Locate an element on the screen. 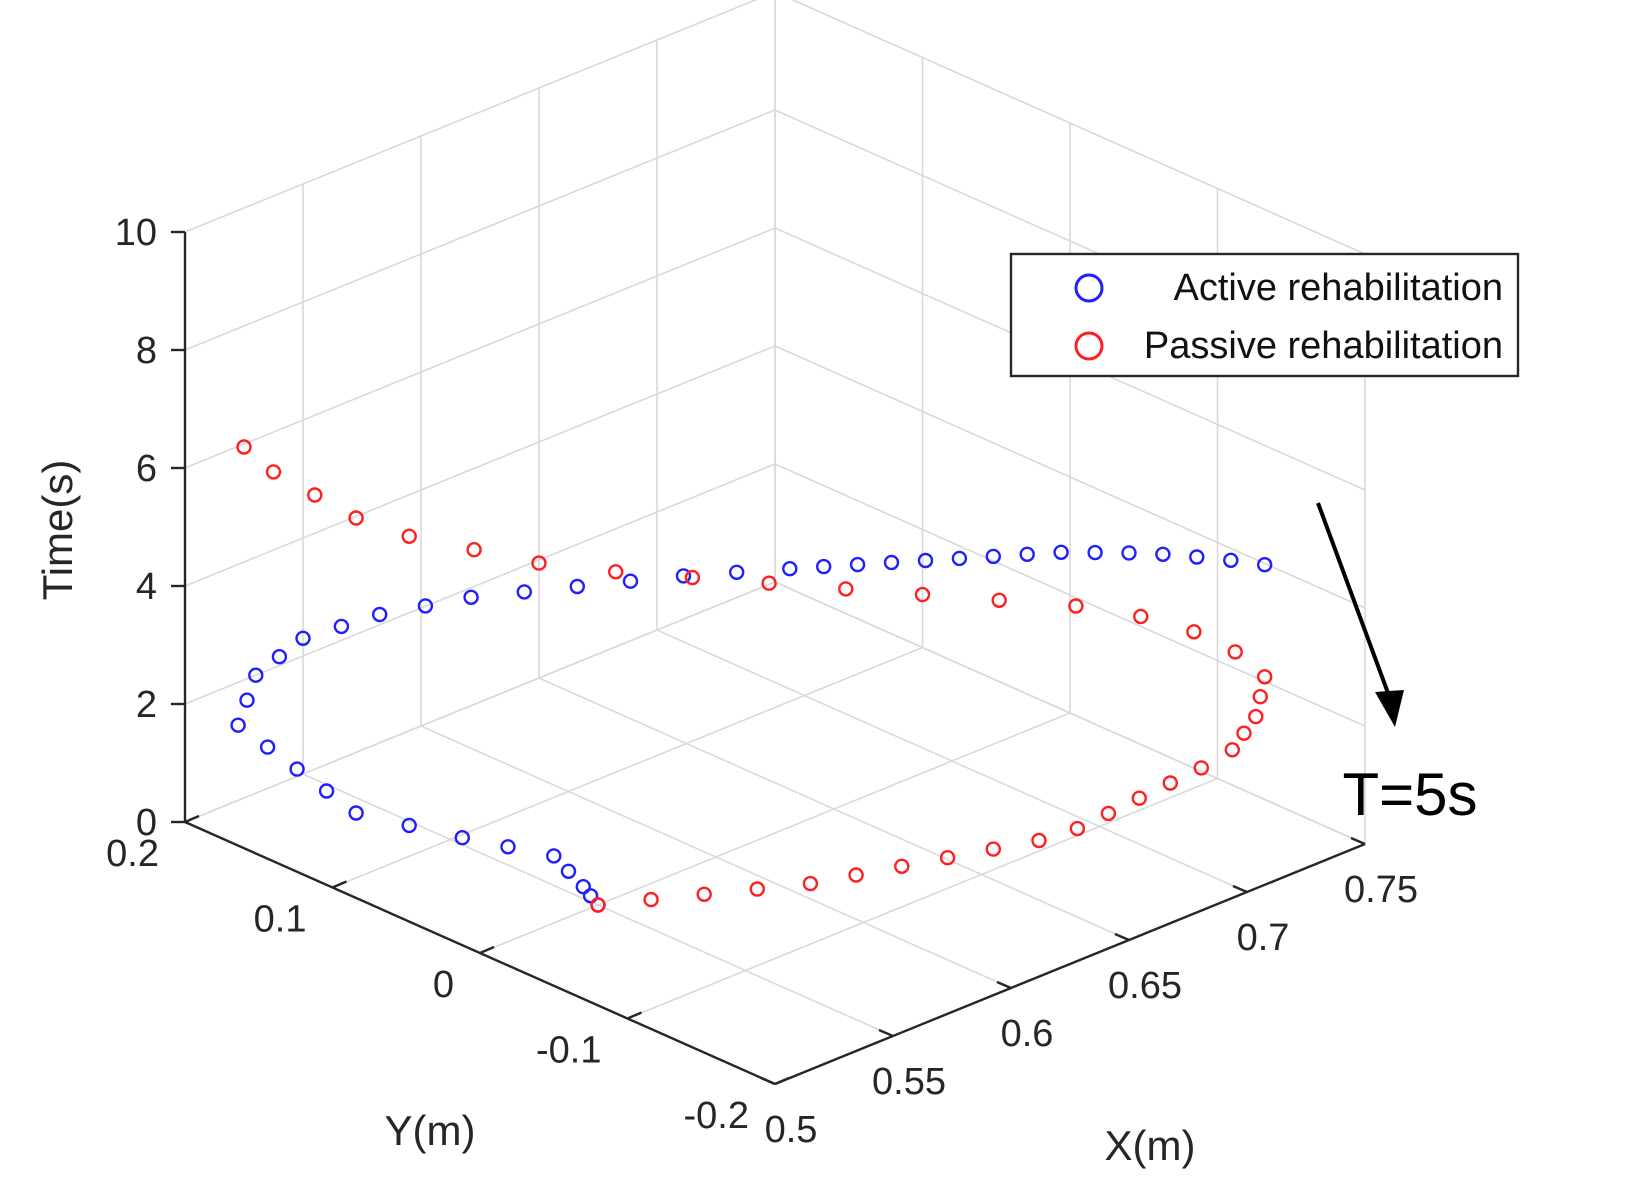 The height and width of the screenshot is (1188, 1644). z-tick-label: 2 is located at coordinates (146, 705).